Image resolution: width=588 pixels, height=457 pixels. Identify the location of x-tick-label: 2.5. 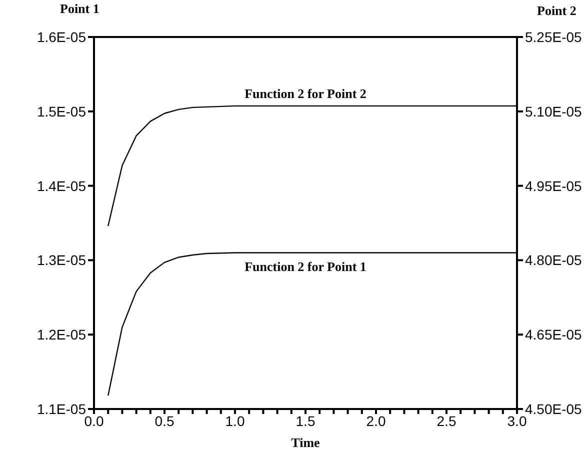
(446, 420).